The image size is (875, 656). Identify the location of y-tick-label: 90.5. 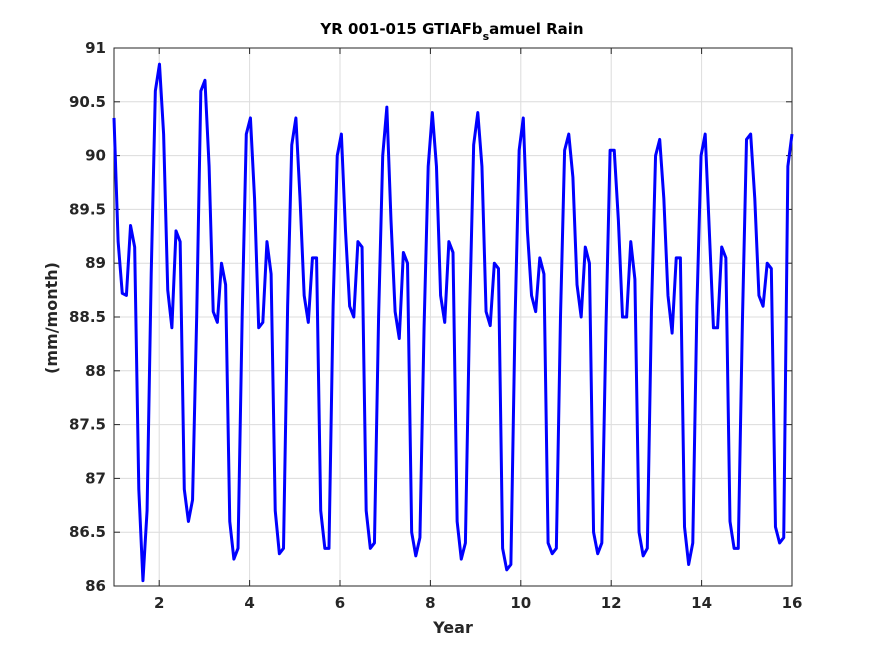
(87, 102).